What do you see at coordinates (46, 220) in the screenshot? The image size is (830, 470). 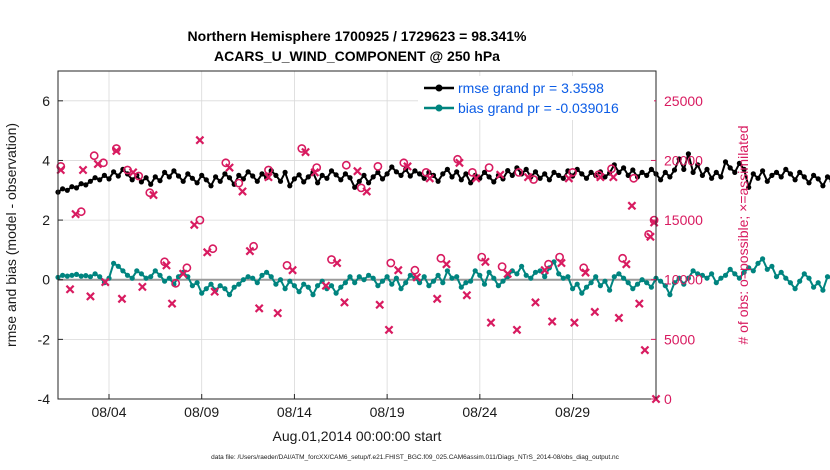 I see `left-y-tick-label: 2` at bounding box center [46, 220].